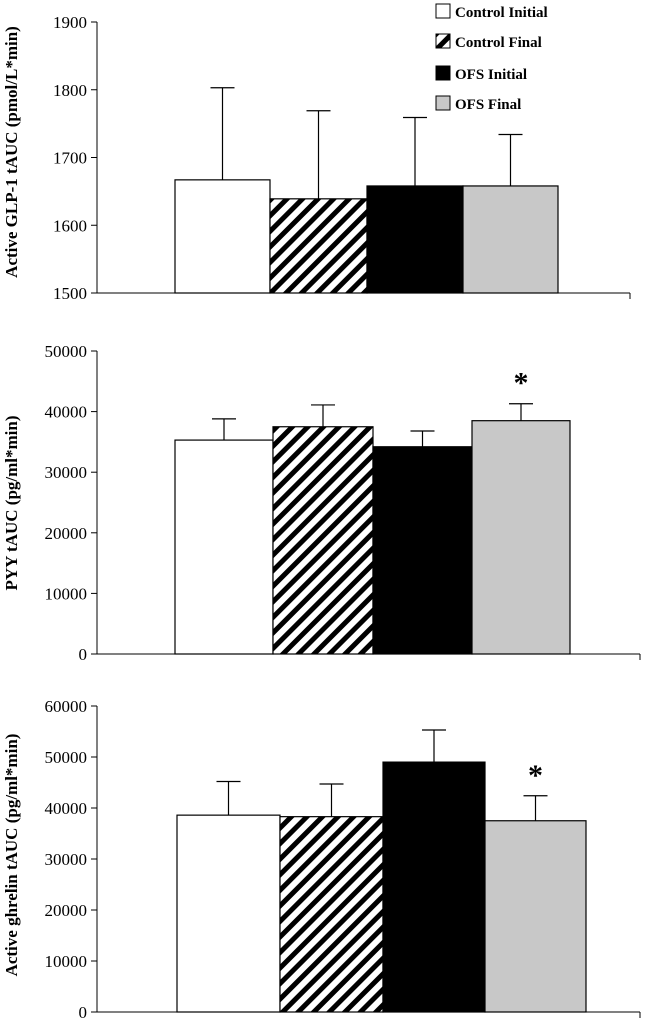  I want to click on y-tick-label: 1600, so click(70, 225).